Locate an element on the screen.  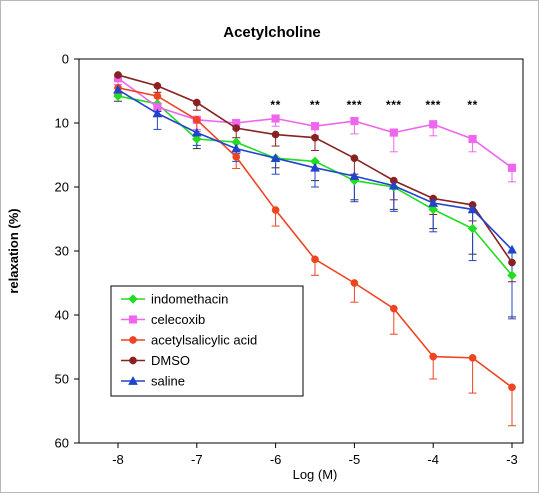
x-tick-label: -4 is located at coordinates (433, 459).